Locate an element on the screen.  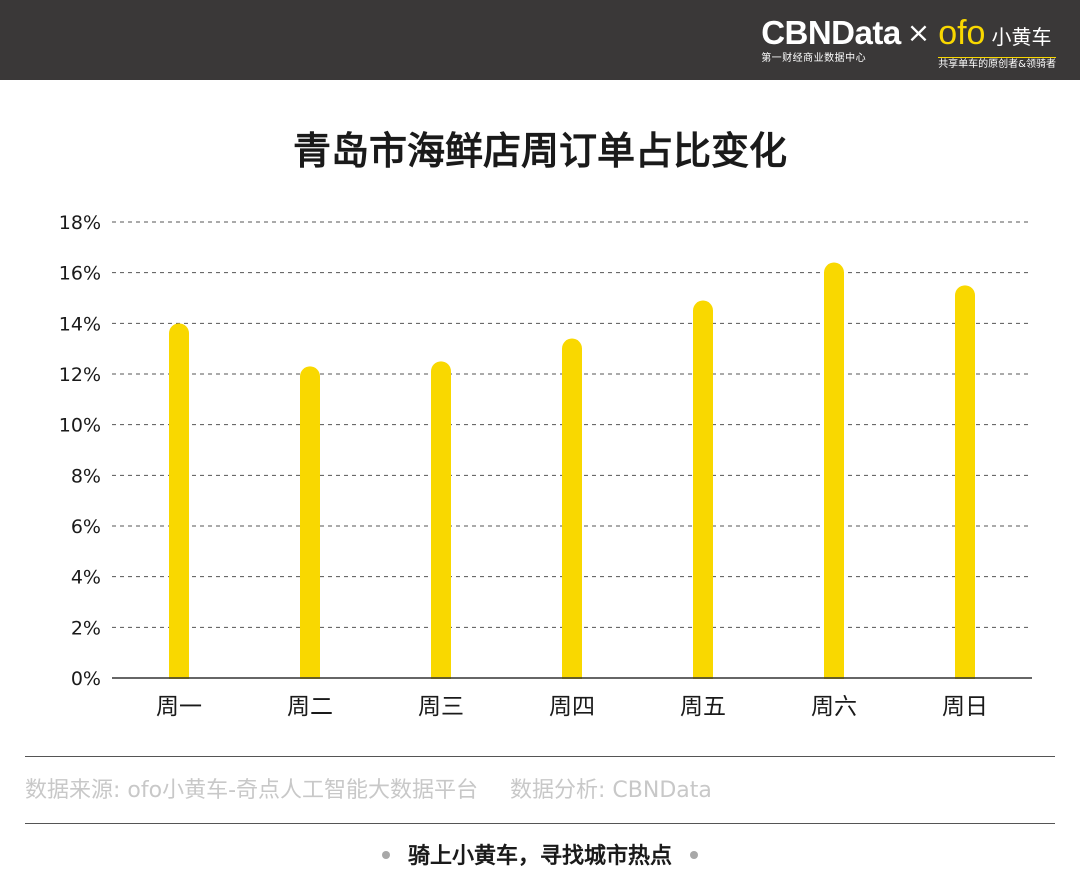
x-tick-label: 周二 is located at coordinates (310, 707).